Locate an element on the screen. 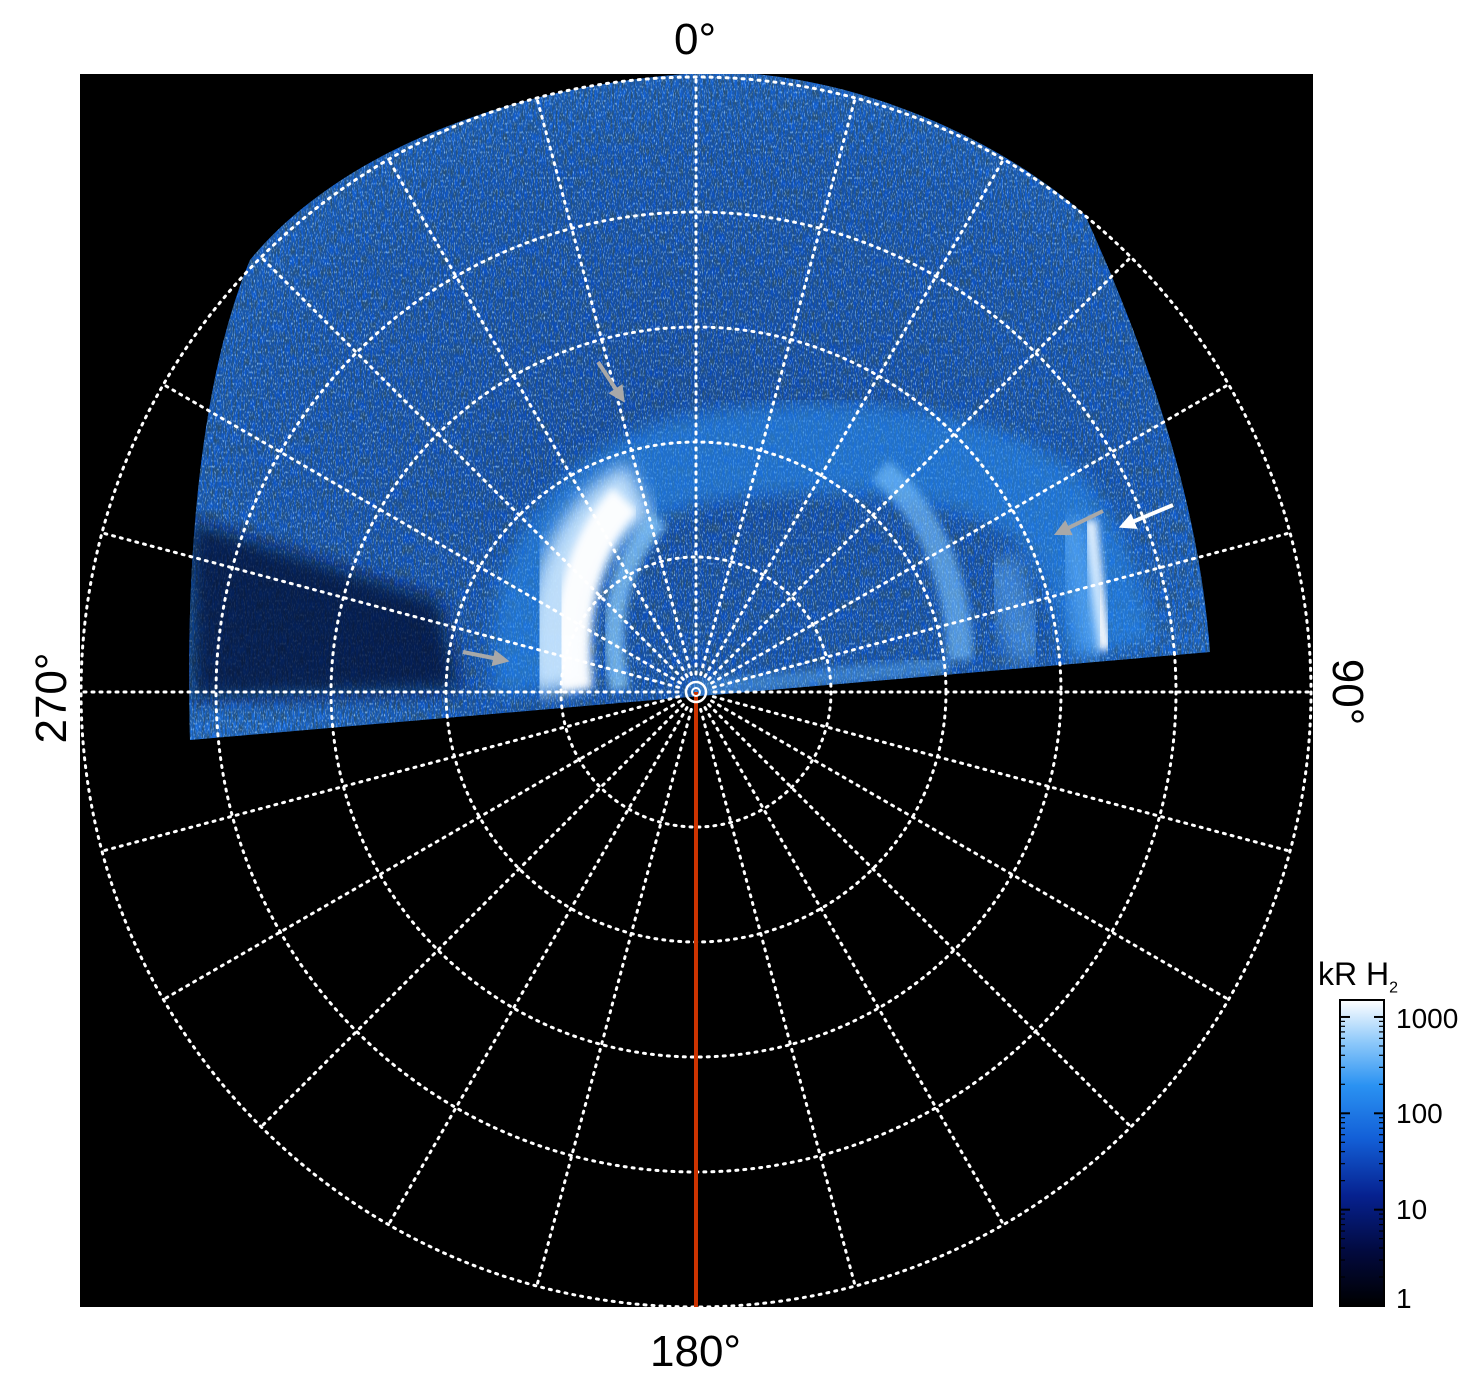 The height and width of the screenshot is (1384, 1481). colorbar-title: kR H2 is located at coordinates (1358, 977).